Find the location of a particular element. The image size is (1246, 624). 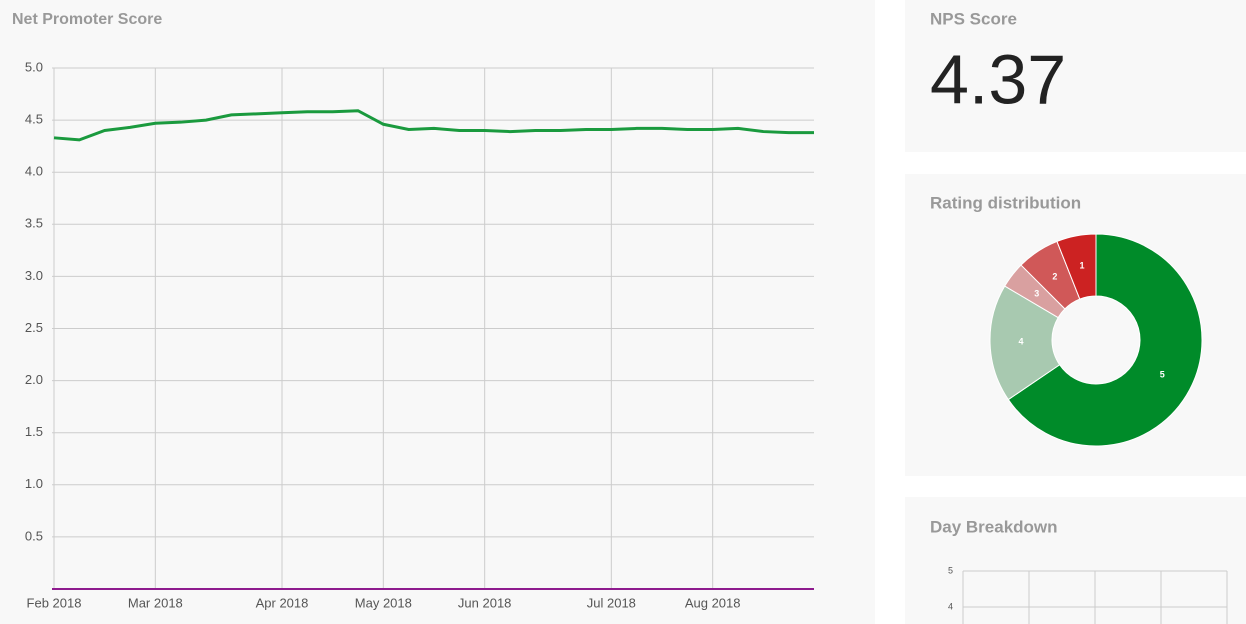

card-title: NPS Score is located at coordinates (973, 18).